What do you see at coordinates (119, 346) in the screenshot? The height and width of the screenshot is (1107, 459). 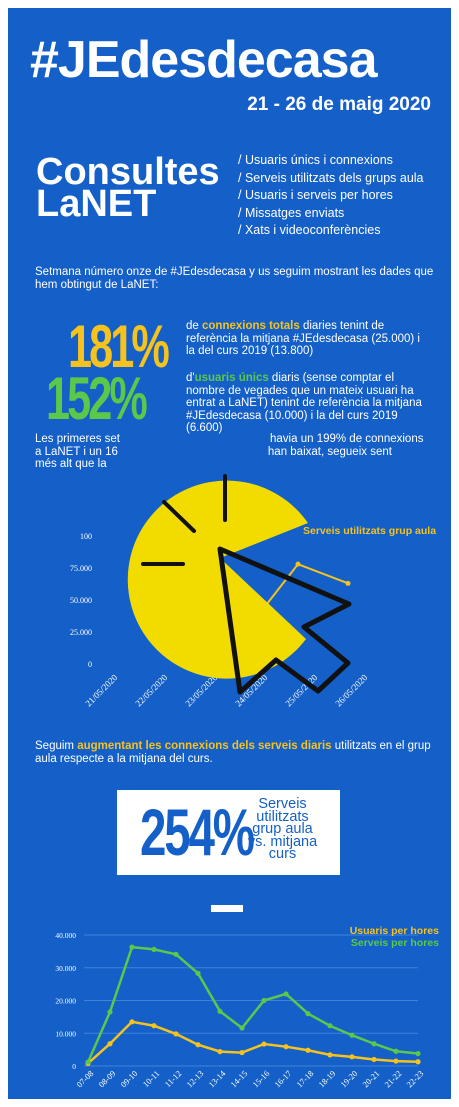 I see `stat-181-value: 181%` at bounding box center [119, 346].